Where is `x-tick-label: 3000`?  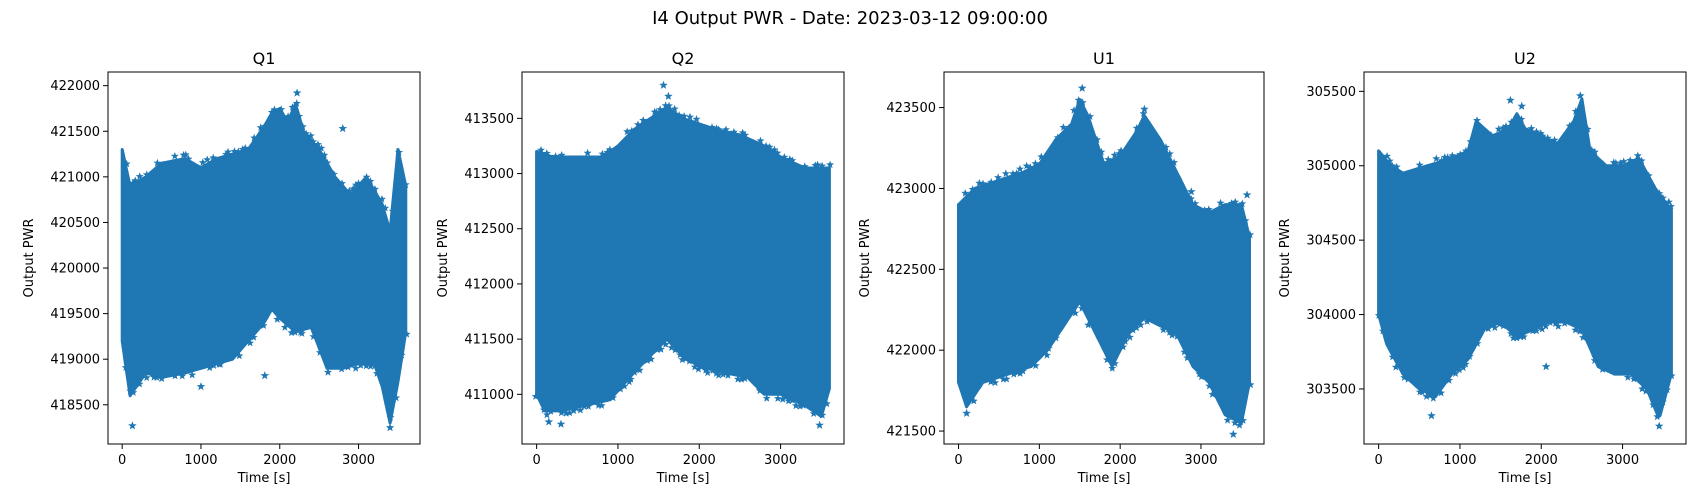 x-tick-label: 3000 is located at coordinates (780, 460).